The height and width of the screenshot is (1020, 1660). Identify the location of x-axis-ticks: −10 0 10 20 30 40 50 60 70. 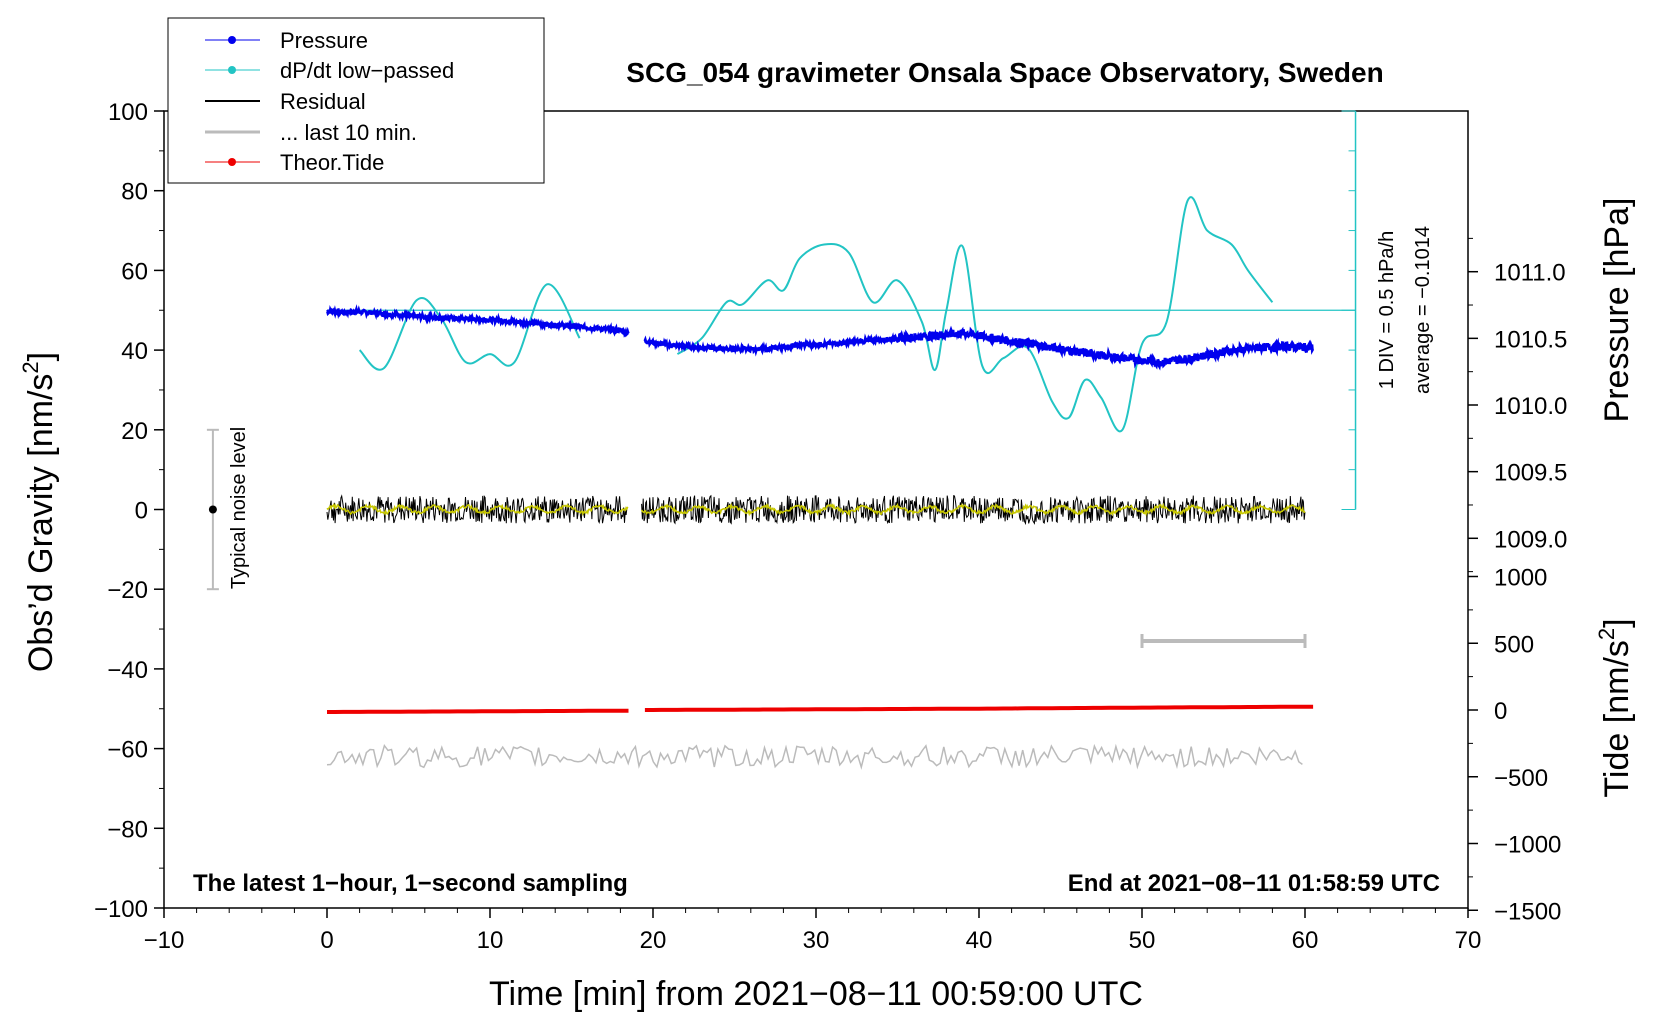
(813, 931).